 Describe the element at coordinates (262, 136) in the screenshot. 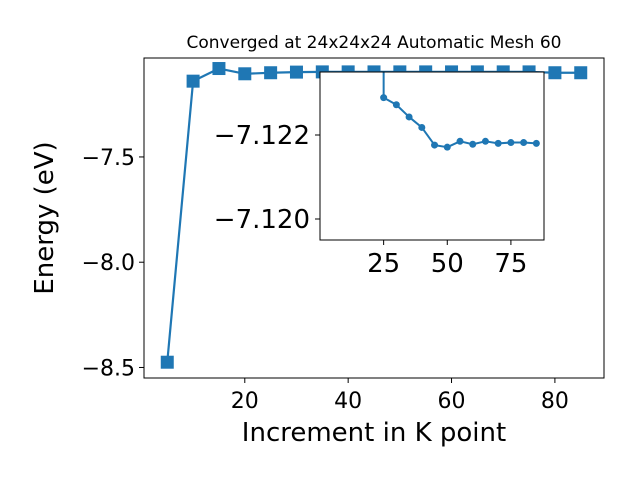

I see `inset-y-tick-label: −7.122` at that location.